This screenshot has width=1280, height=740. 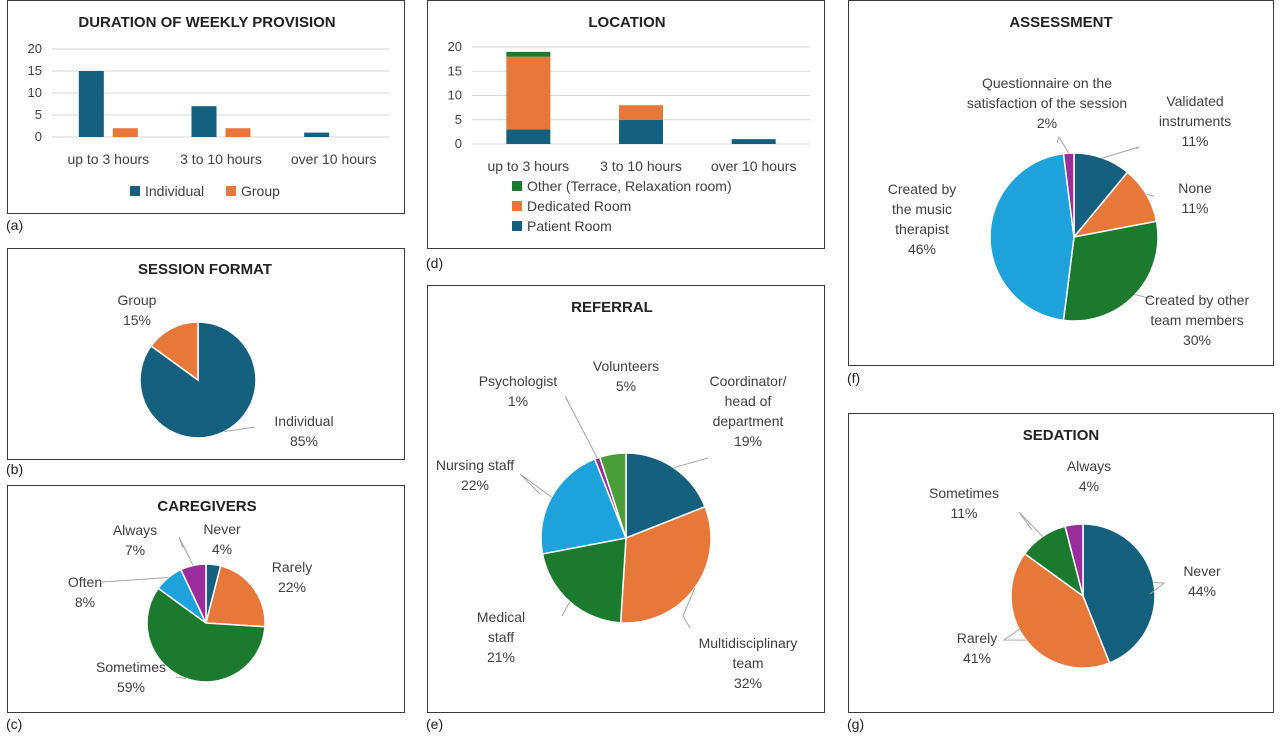 What do you see at coordinates (569, 226) in the screenshot?
I see `legend-label: Patient Room` at bounding box center [569, 226].